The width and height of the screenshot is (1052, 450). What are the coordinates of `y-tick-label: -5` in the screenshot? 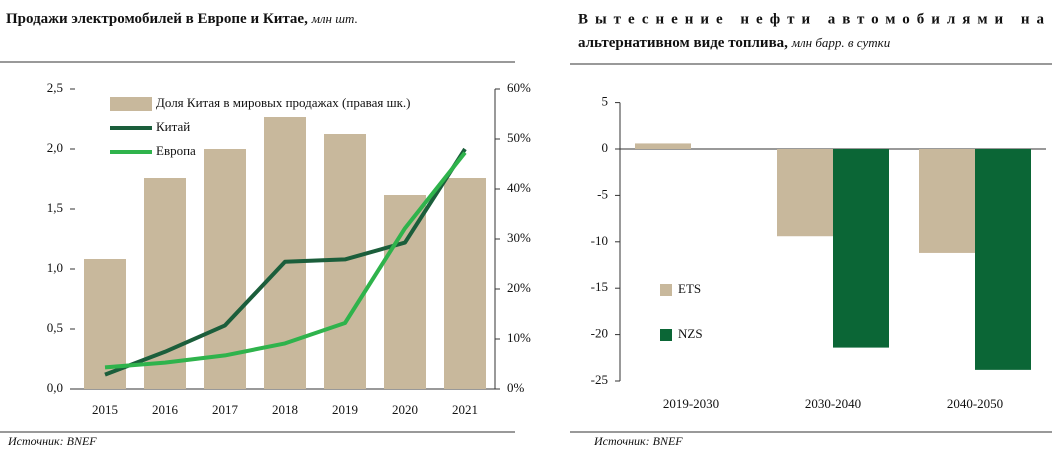 It's located at (602, 193).